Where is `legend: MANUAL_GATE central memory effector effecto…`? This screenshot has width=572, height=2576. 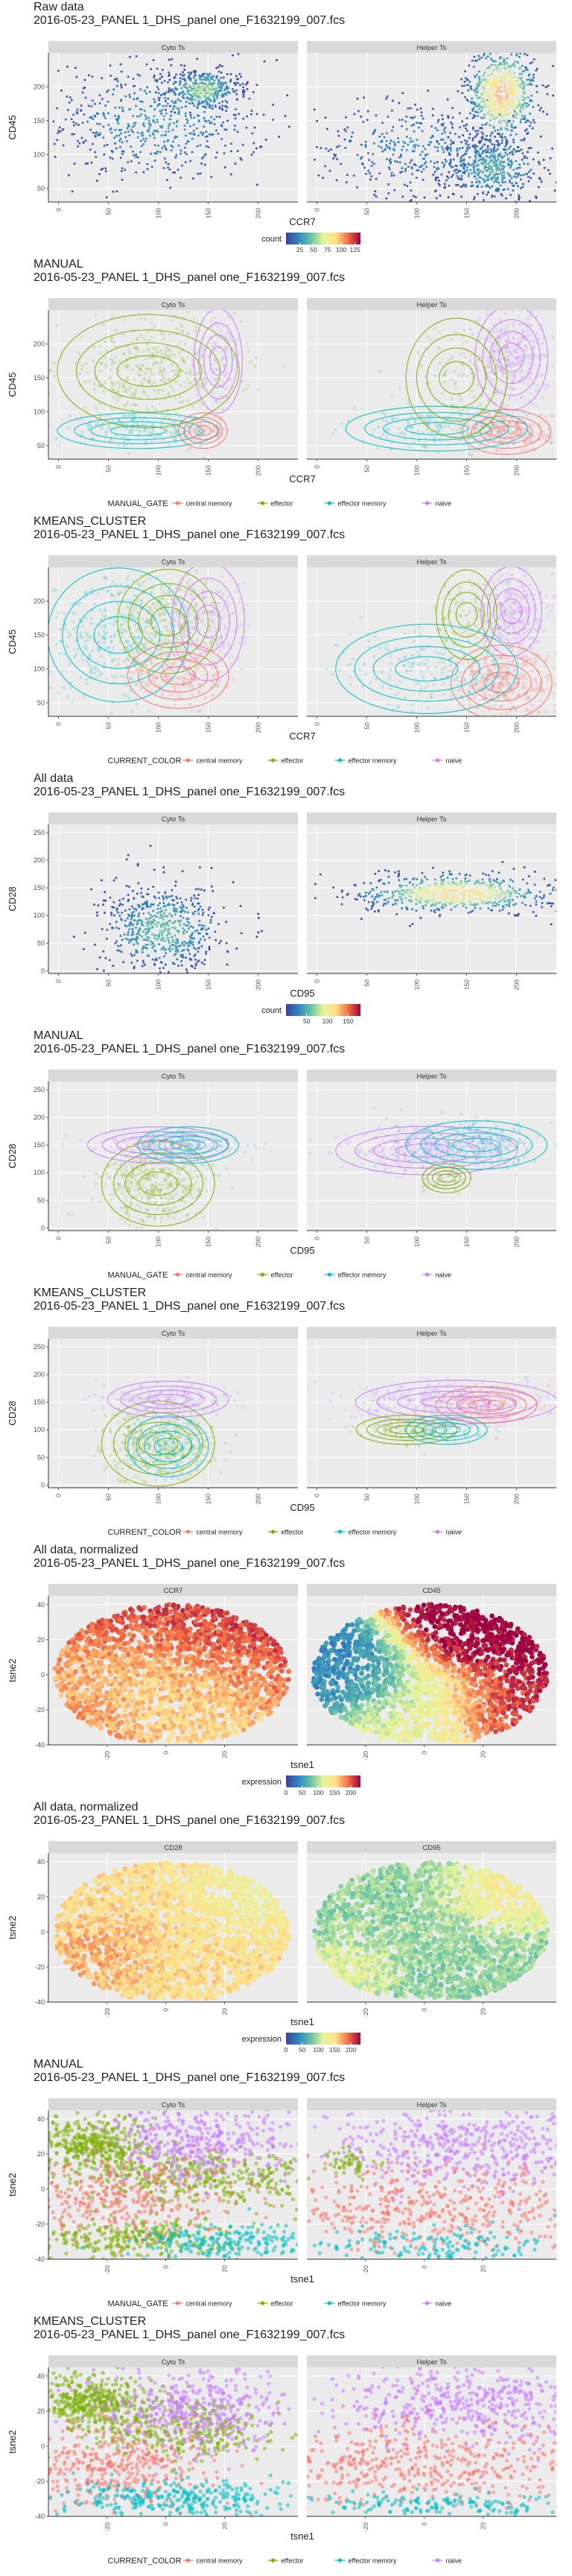
legend: MANUAL_GATE central memory effector effecto… is located at coordinates (280, 504).